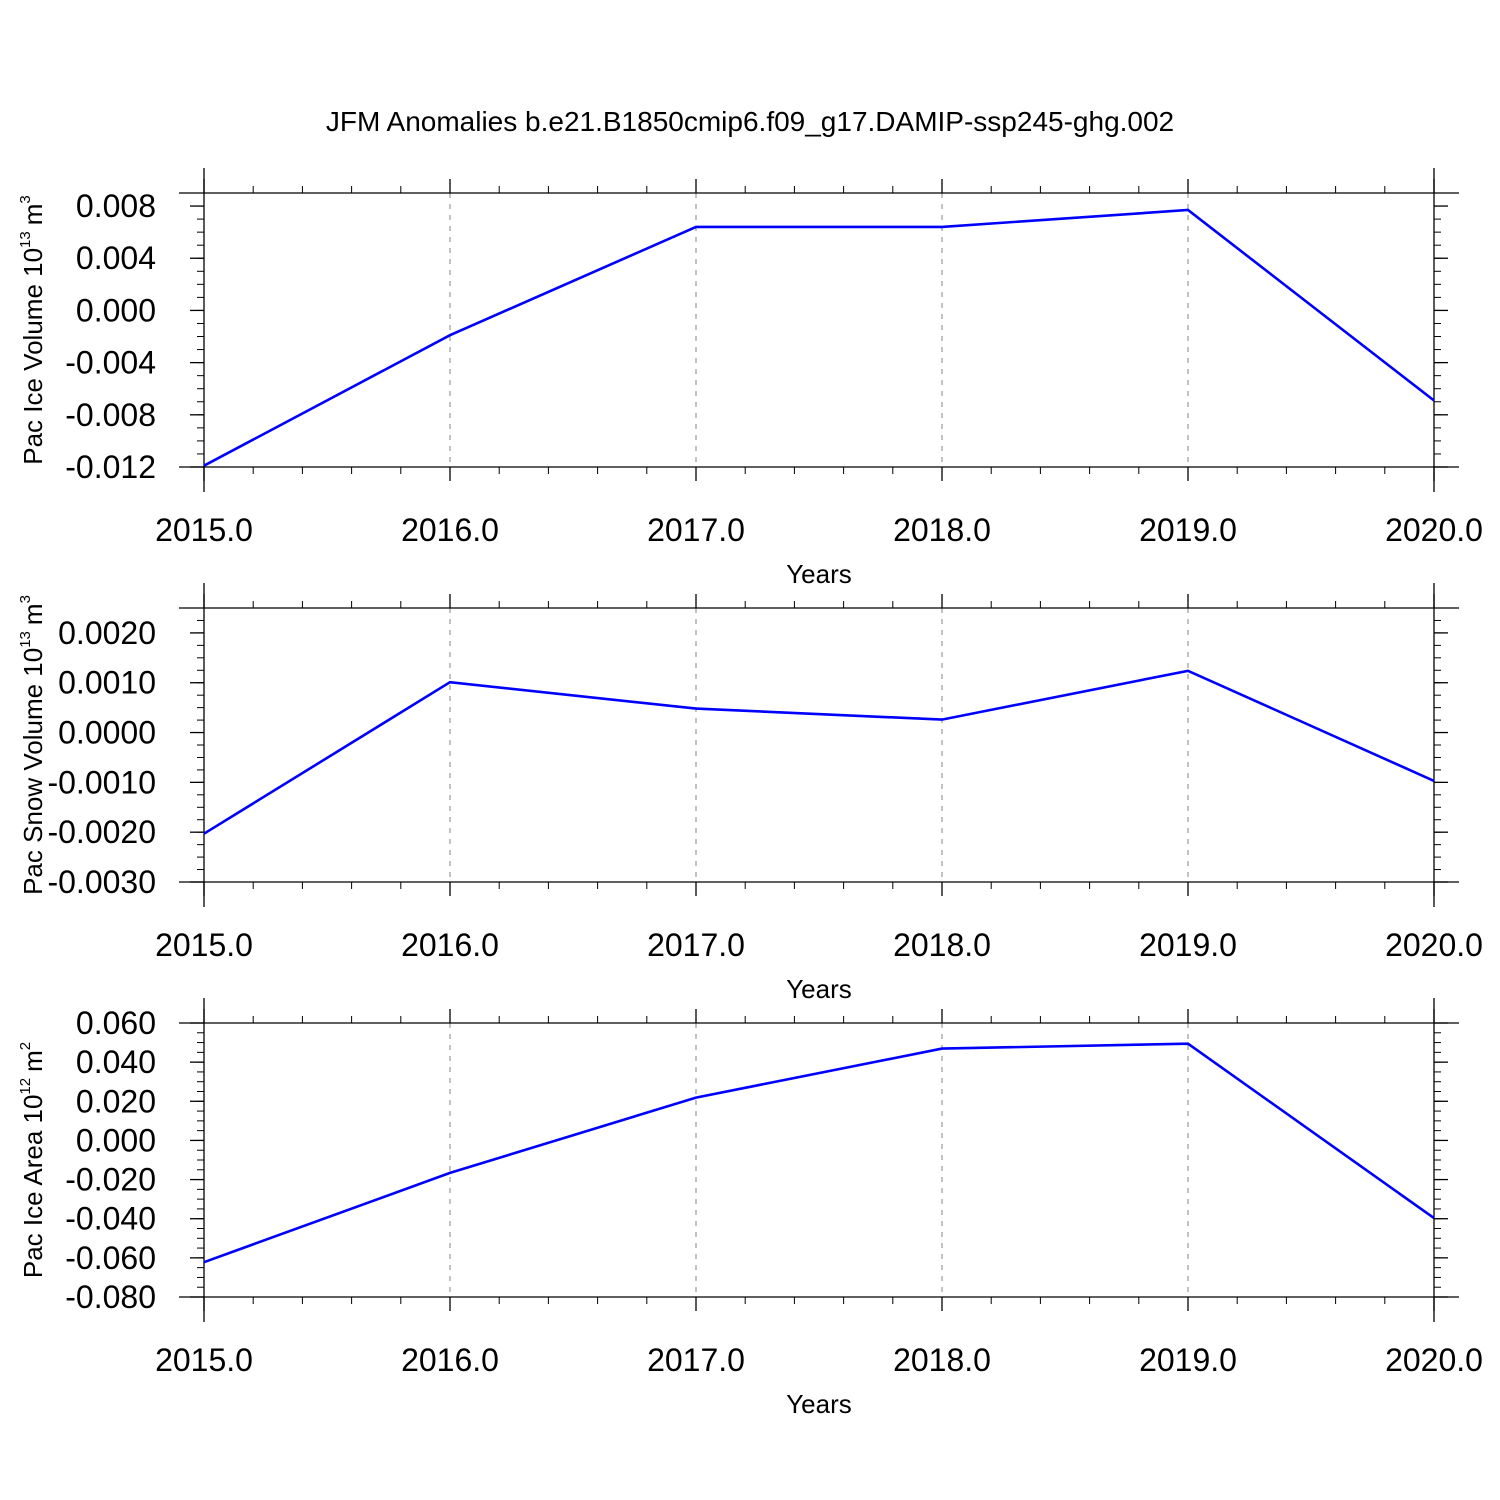  I want to click on y-tick-label: -0.012, so click(110, 467).